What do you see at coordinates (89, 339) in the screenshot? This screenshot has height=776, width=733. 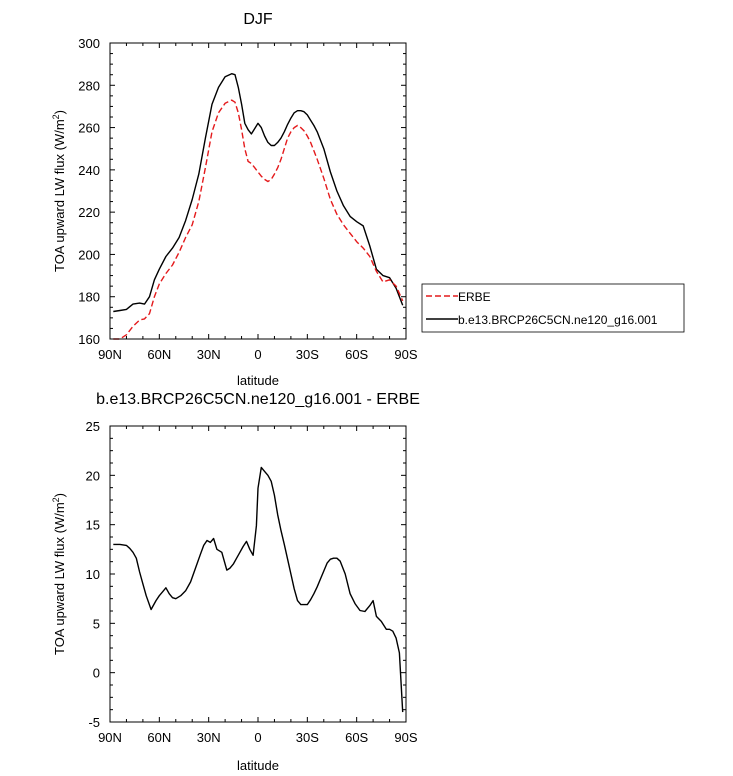 I see `y-tick-label: 160` at bounding box center [89, 339].